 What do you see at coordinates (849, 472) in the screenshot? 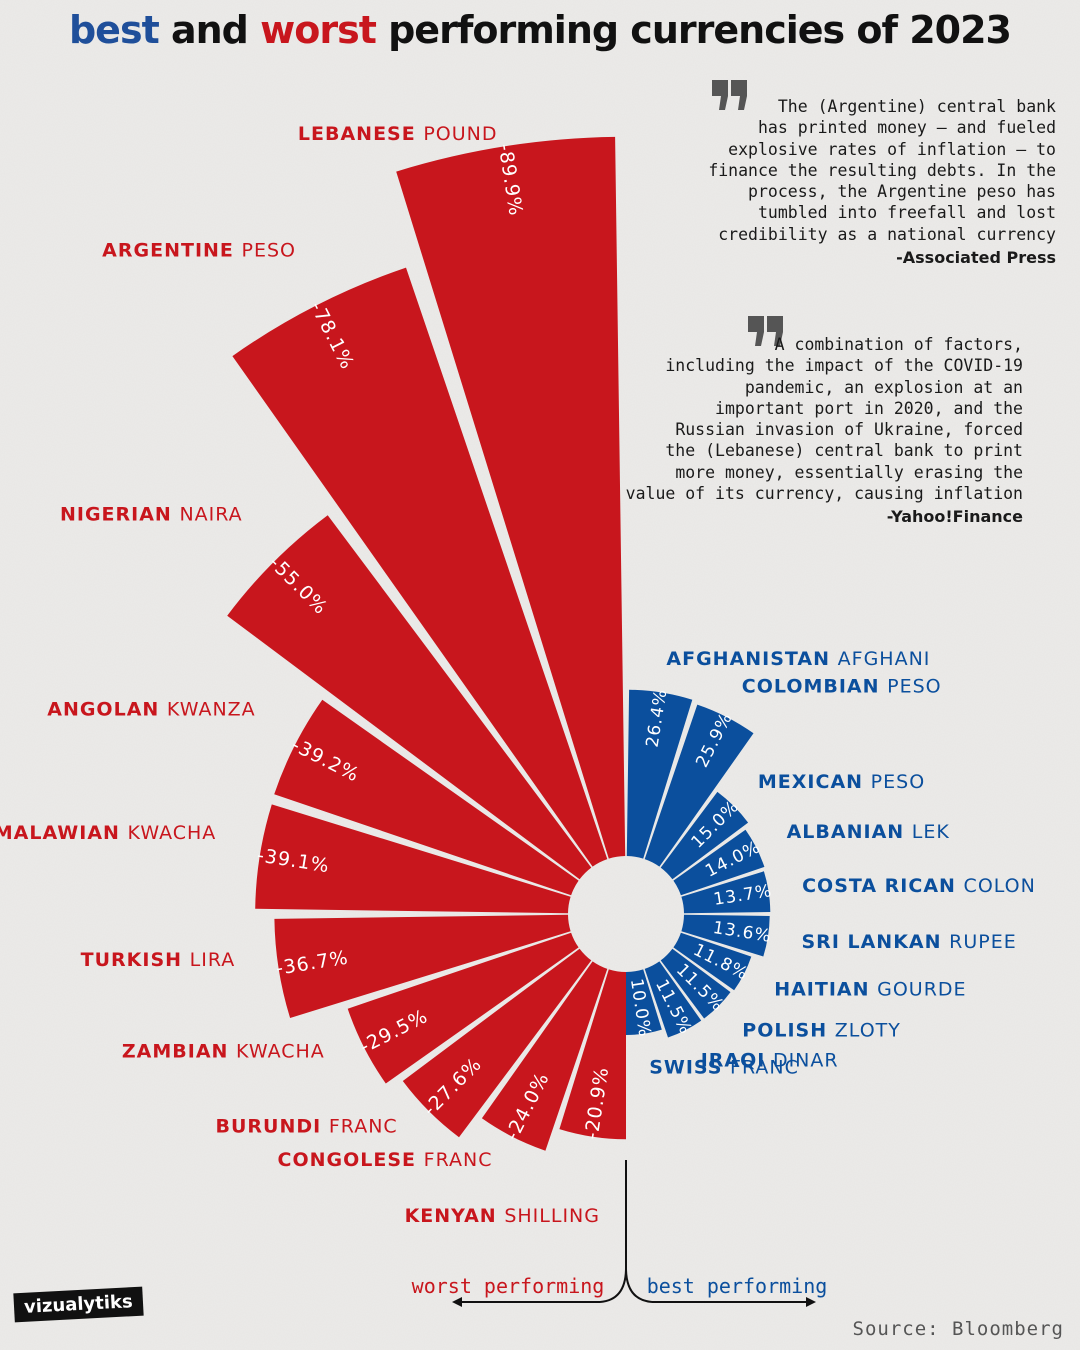
I see `quote-line: more money, essentially erasing the` at bounding box center [849, 472].